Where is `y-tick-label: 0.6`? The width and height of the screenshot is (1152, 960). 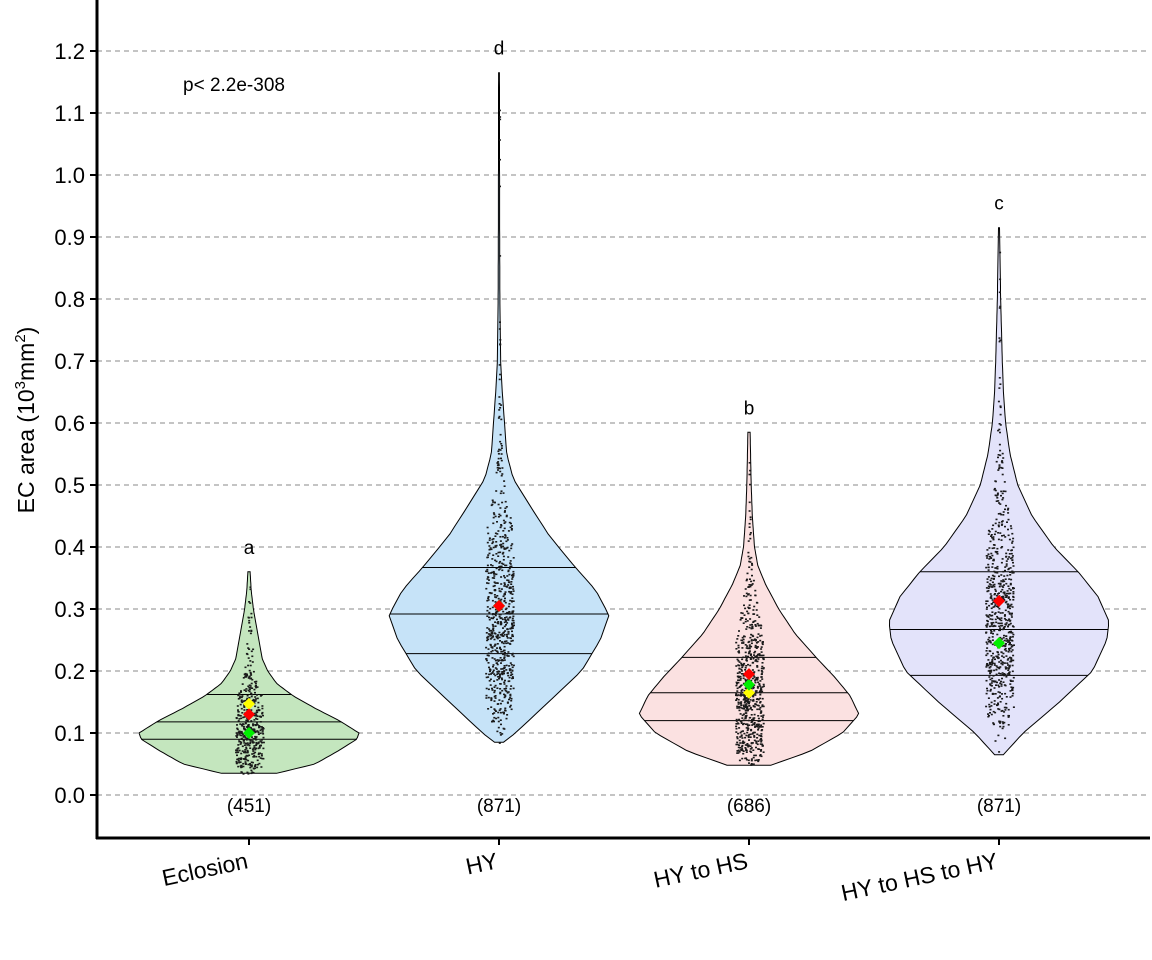
y-tick-label: 0.6 is located at coordinates (69, 423).